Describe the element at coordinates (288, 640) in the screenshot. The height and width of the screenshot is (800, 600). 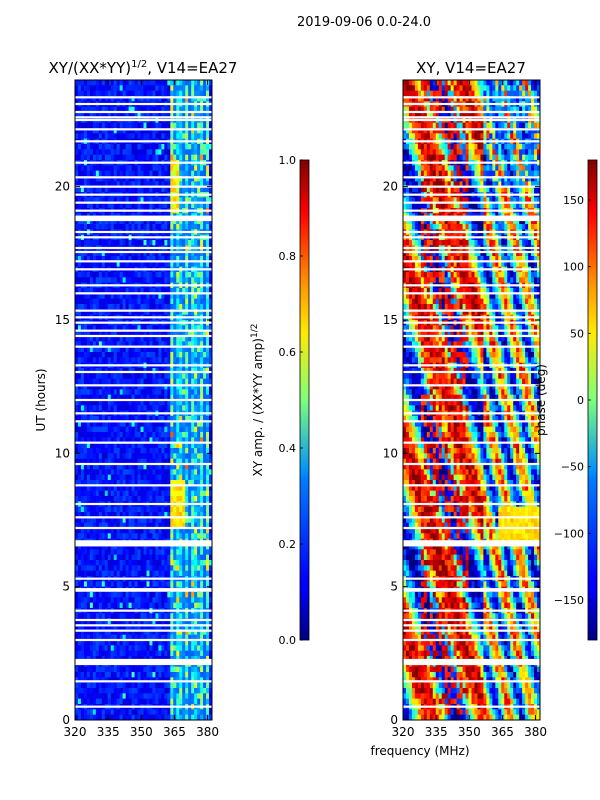
I see `colorbar-tick-label: 0.0` at that location.